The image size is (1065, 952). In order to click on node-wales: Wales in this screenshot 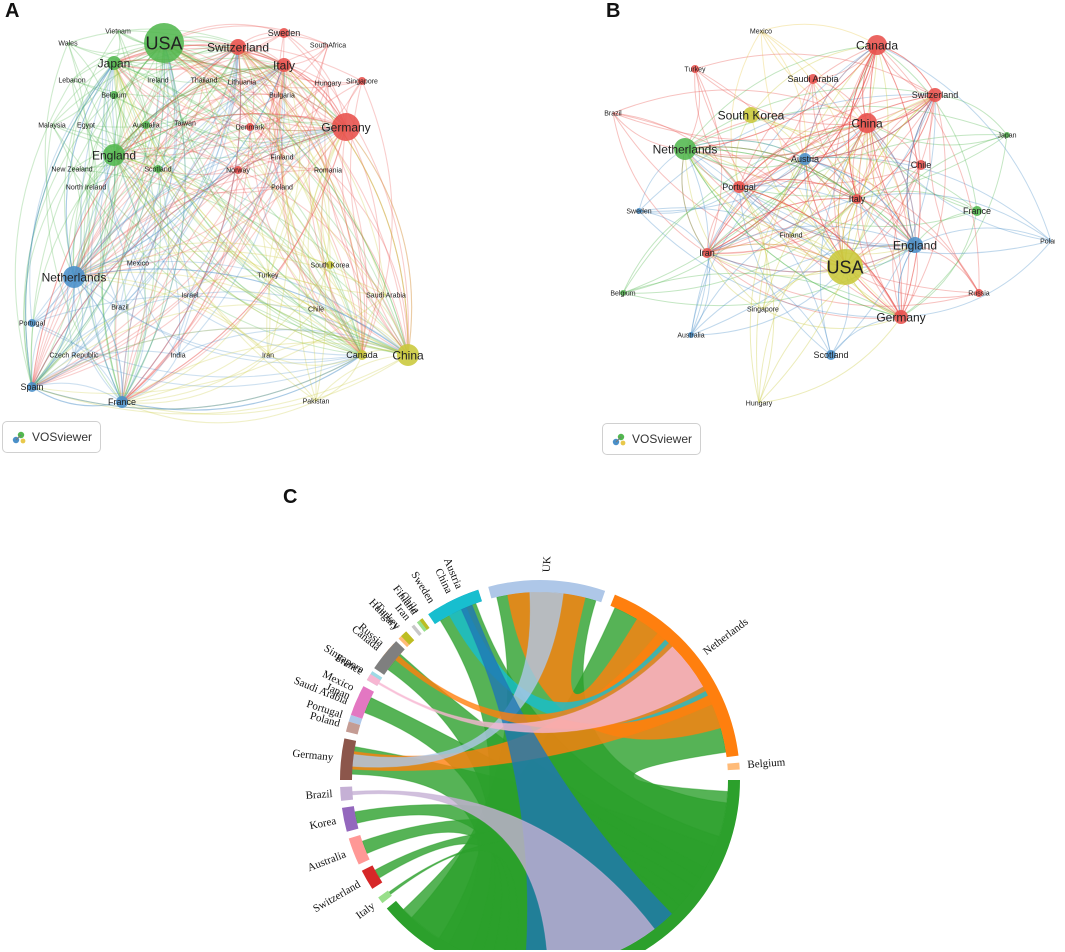, I will do `click(68, 44)`.